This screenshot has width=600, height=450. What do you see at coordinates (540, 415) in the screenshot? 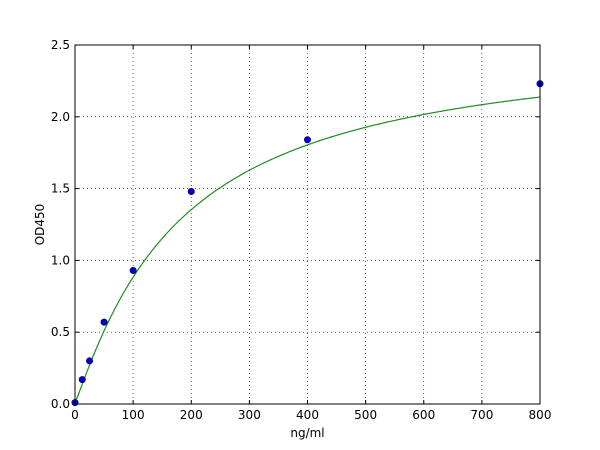
I see `x-tick-label: 800` at bounding box center [540, 415].